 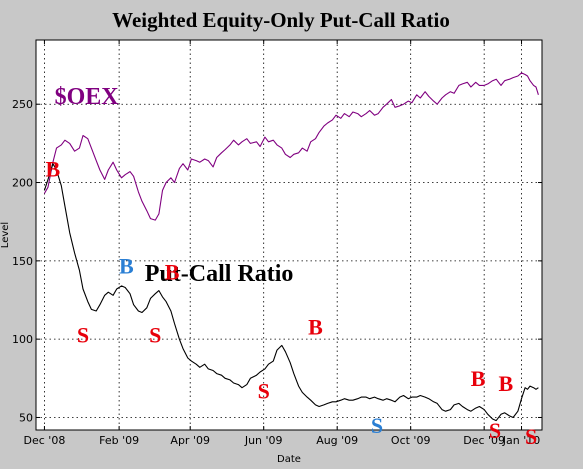 I want to click on x-tick-label: Aug '09, so click(x=337, y=440).